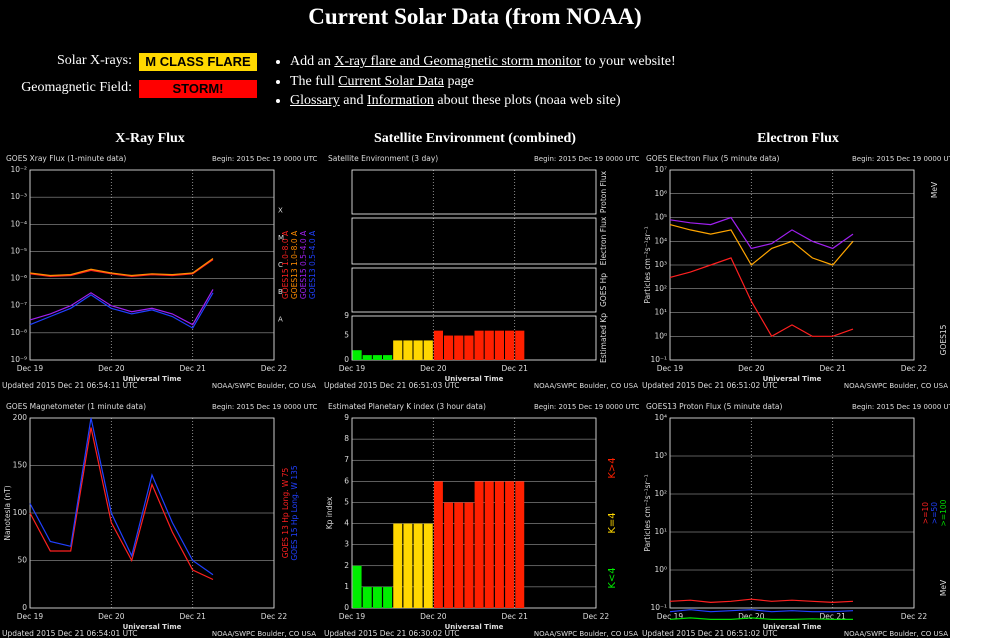  What do you see at coordinates (18, 332) in the screenshot?
I see `y-tick-label: 10⁻⁸` at bounding box center [18, 332].